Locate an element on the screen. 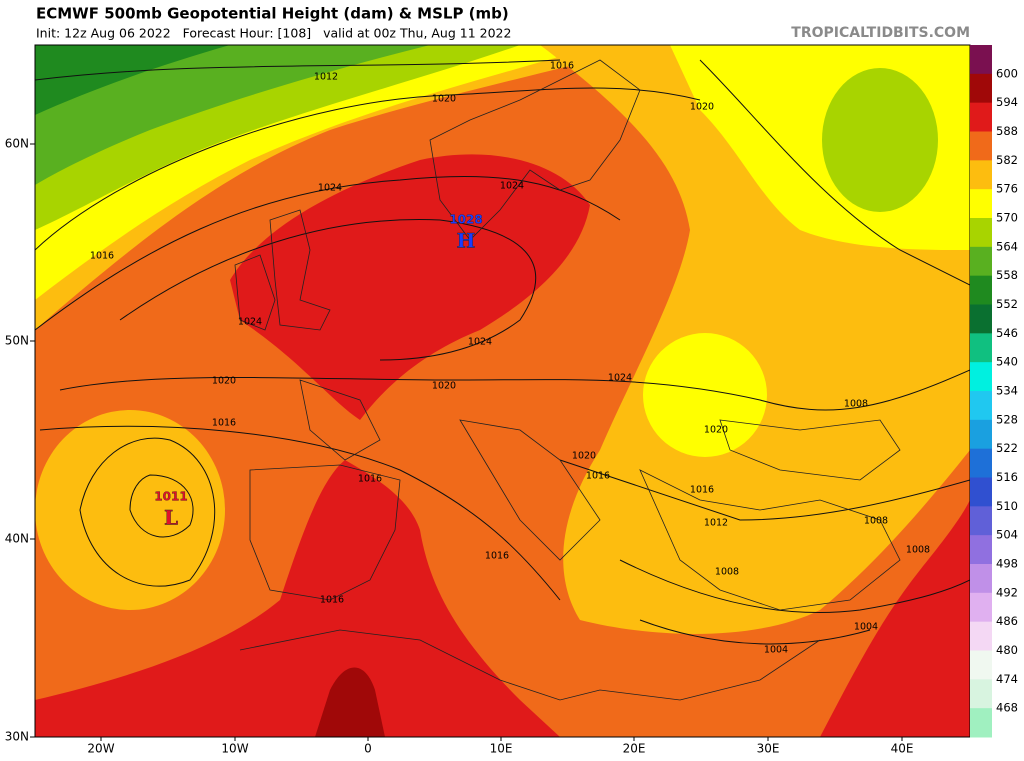 Image resolution: width=1024 pixels, height=761 pixels. colorbar-label: 534 is located at coordinates (1007, 391).